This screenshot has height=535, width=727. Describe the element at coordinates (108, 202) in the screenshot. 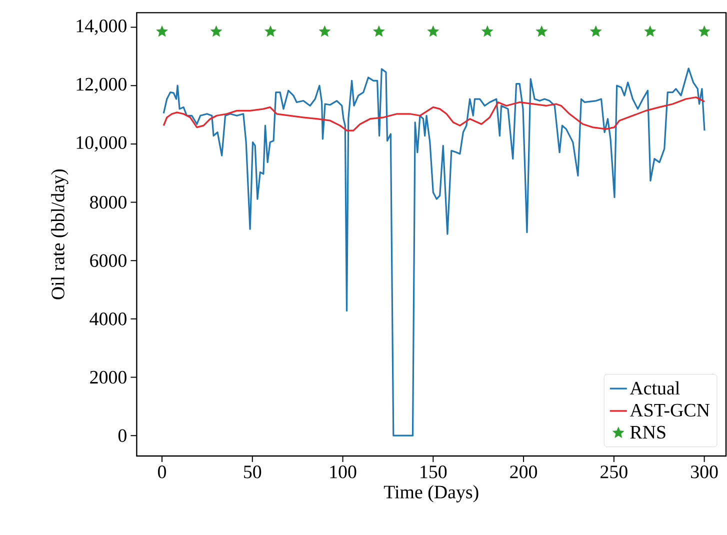

I see `y-tick-label: 8000` at that location.